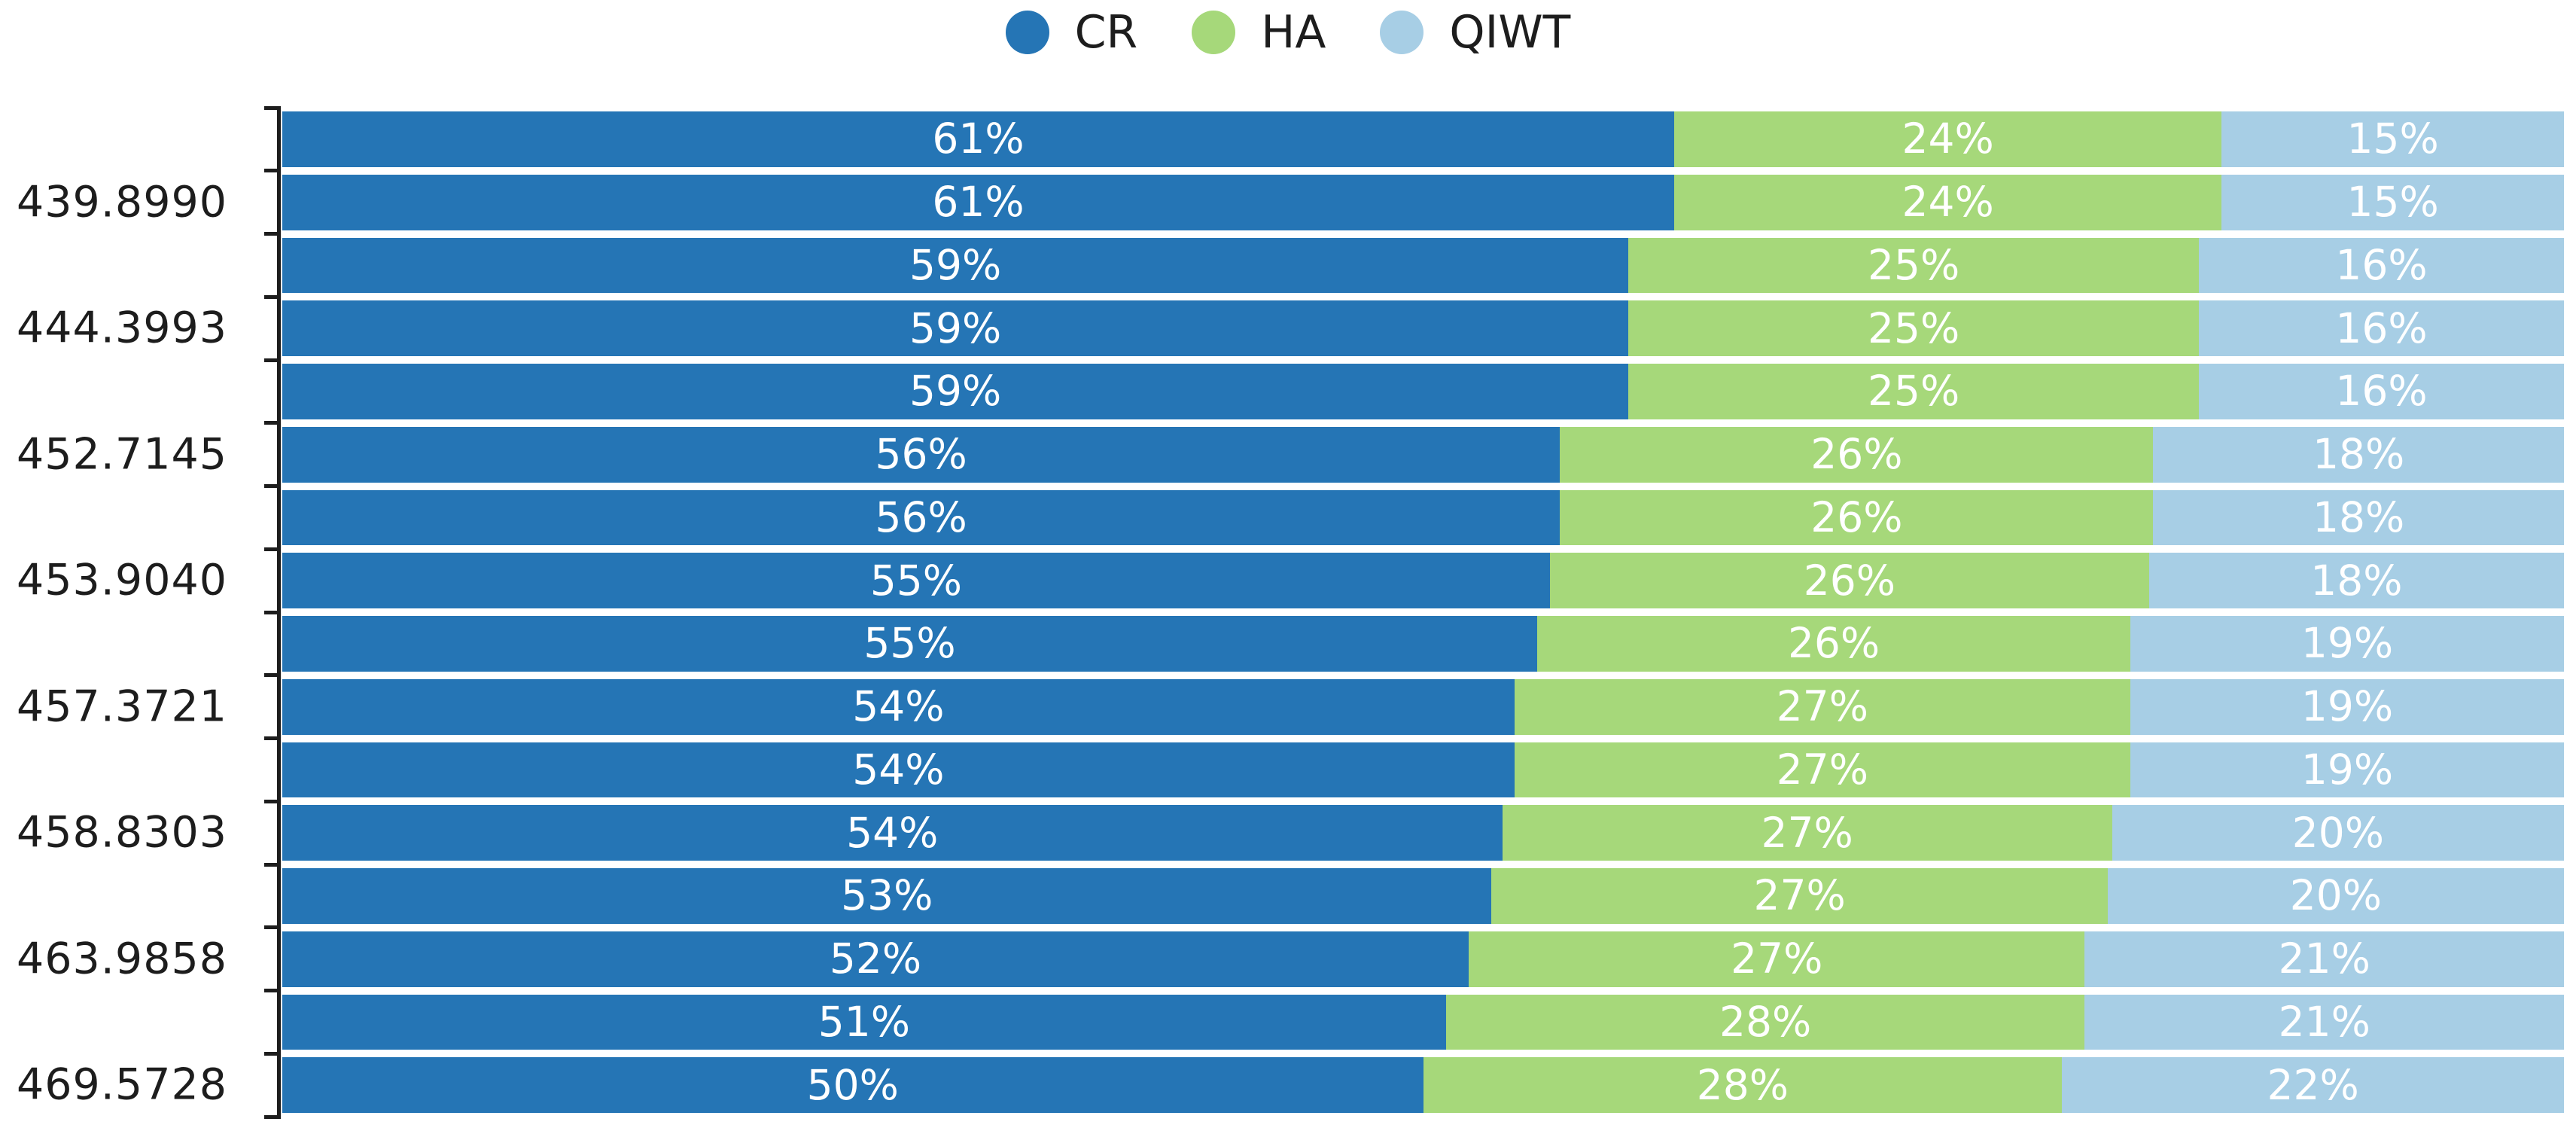  What do you see at coordinates (2357, 581) in the screenshot?
I see `bar-segment-value-label: 18%` at bounding box center [2357, 581].